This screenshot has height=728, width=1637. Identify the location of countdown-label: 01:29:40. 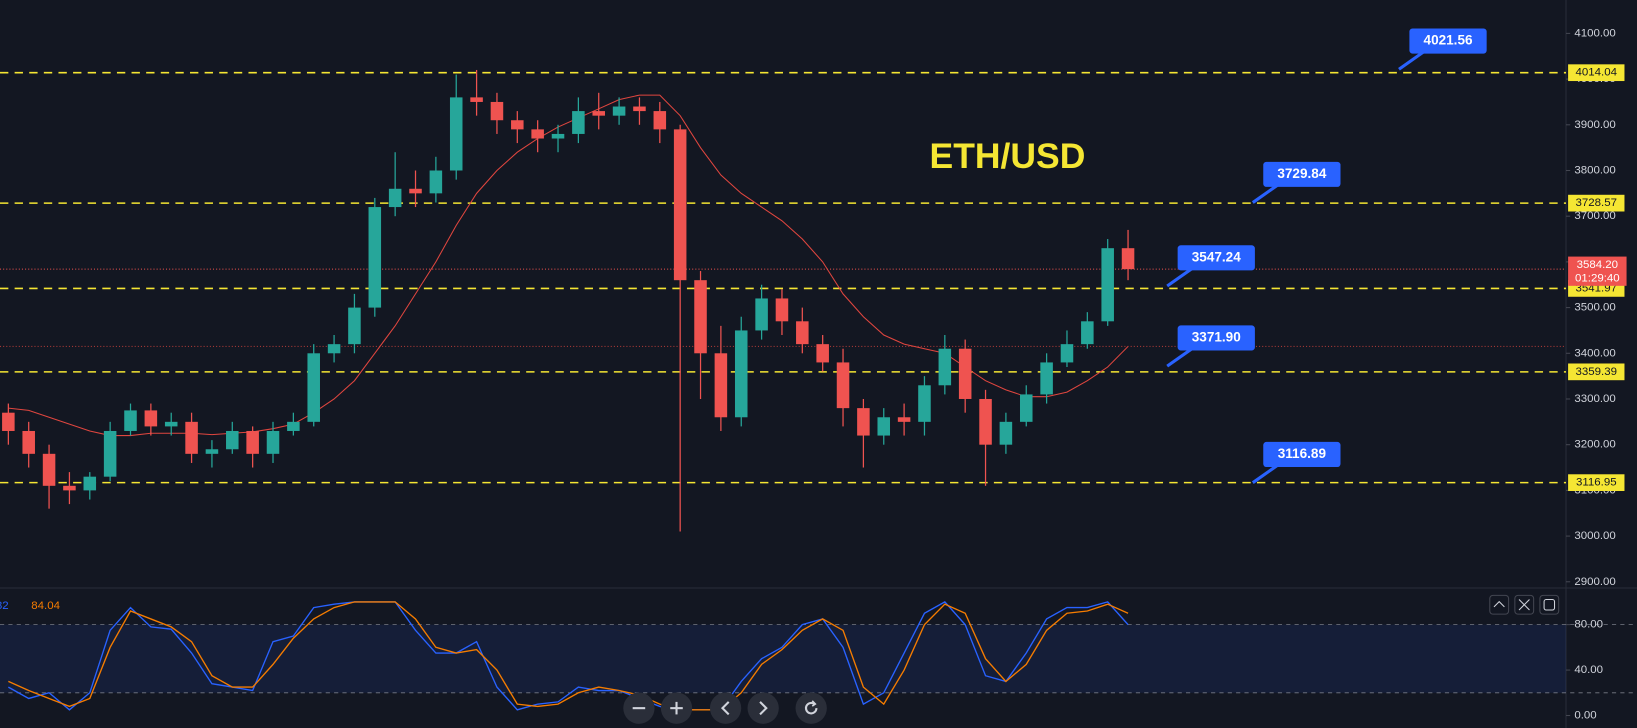
(1597, 279).